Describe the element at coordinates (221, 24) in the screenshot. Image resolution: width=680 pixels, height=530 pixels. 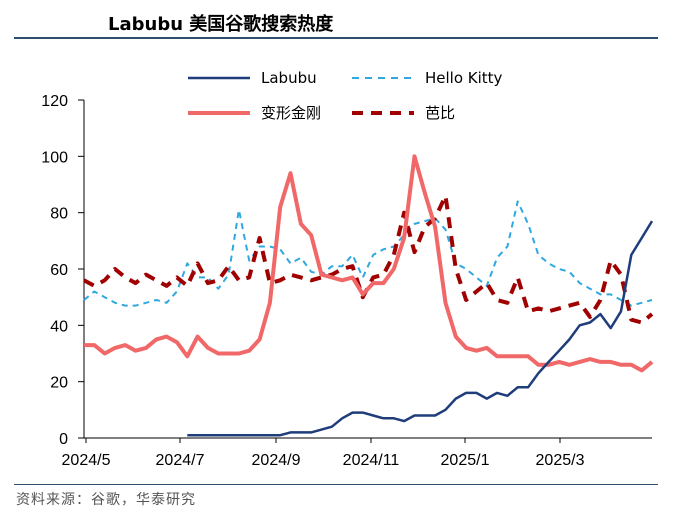
I see `chart-title: Labubu 美国谷歌搜索热度` at that location.